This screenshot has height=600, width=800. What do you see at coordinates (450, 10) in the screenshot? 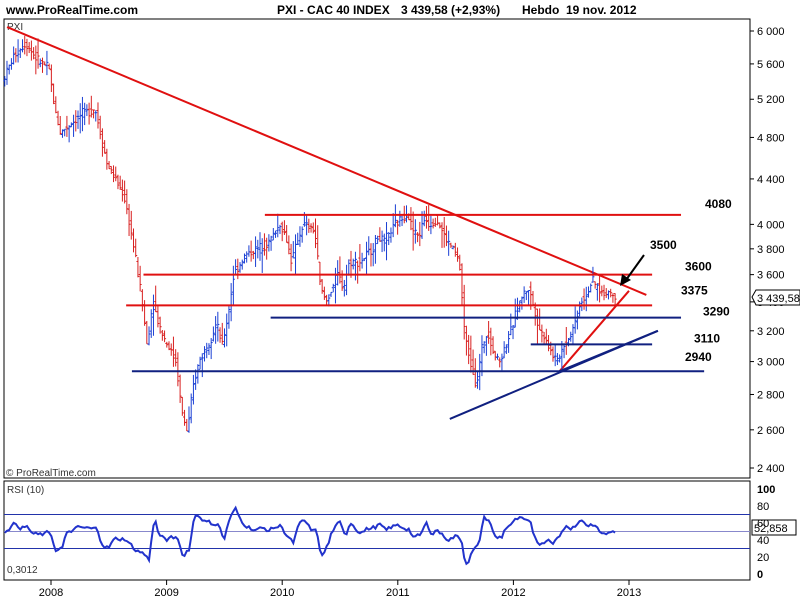
I see `price-change: 3 439,58 (+2,93%)` at bounding box center [450, 10].